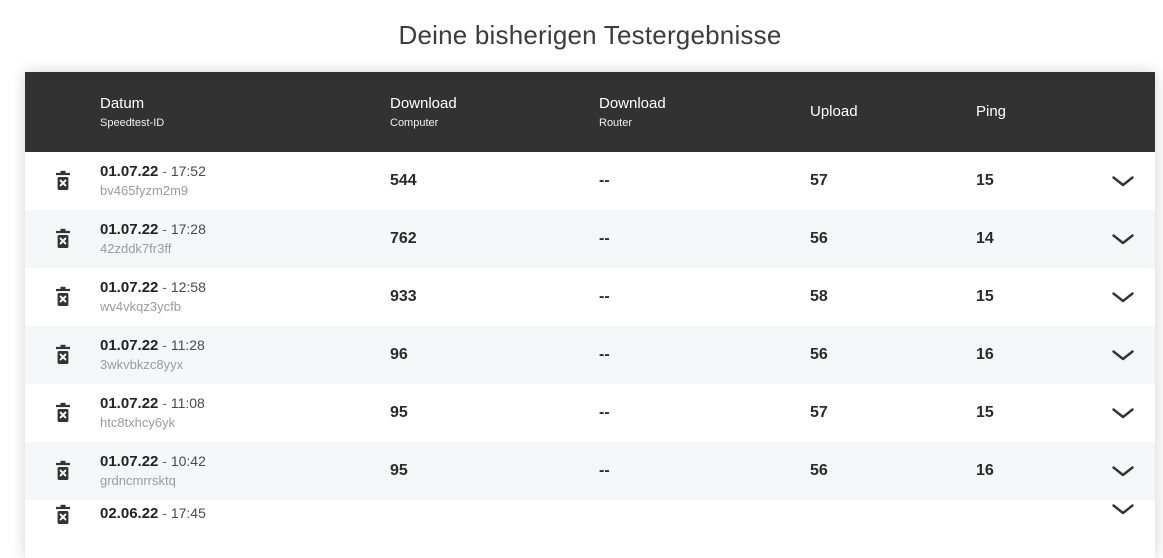 The image size is (1163, 558). What do you see at coordinates (188, 461) in the screenshot?
I see `result-time: 10:42` at bounding box center [188, 461].